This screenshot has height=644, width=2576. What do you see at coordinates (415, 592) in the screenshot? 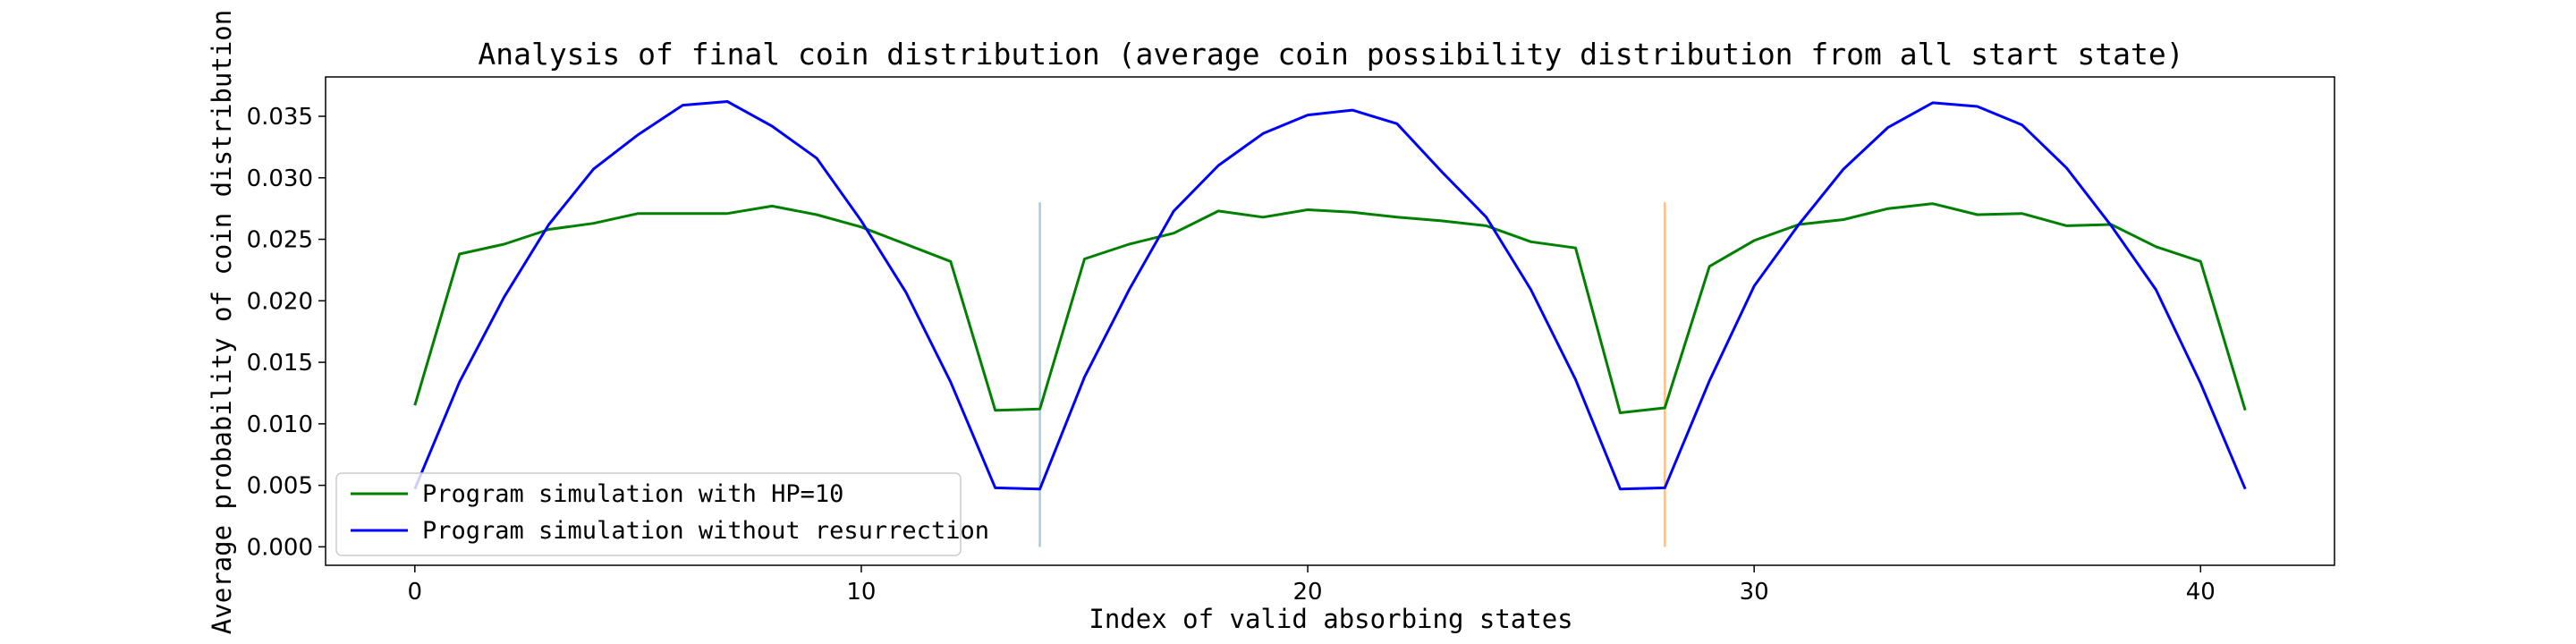
I see `x-tick-label: 0` at bounding box center [415, 592].